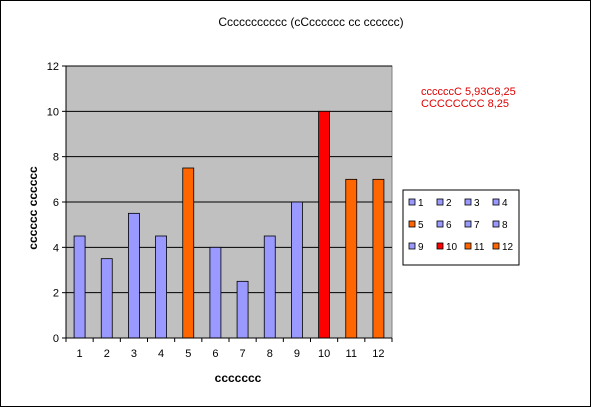 This screenshot has width=591, height=407. Describe the element at coordinates (80, 354) in the screenshot. I see `x-tick-label: 1` at that location.